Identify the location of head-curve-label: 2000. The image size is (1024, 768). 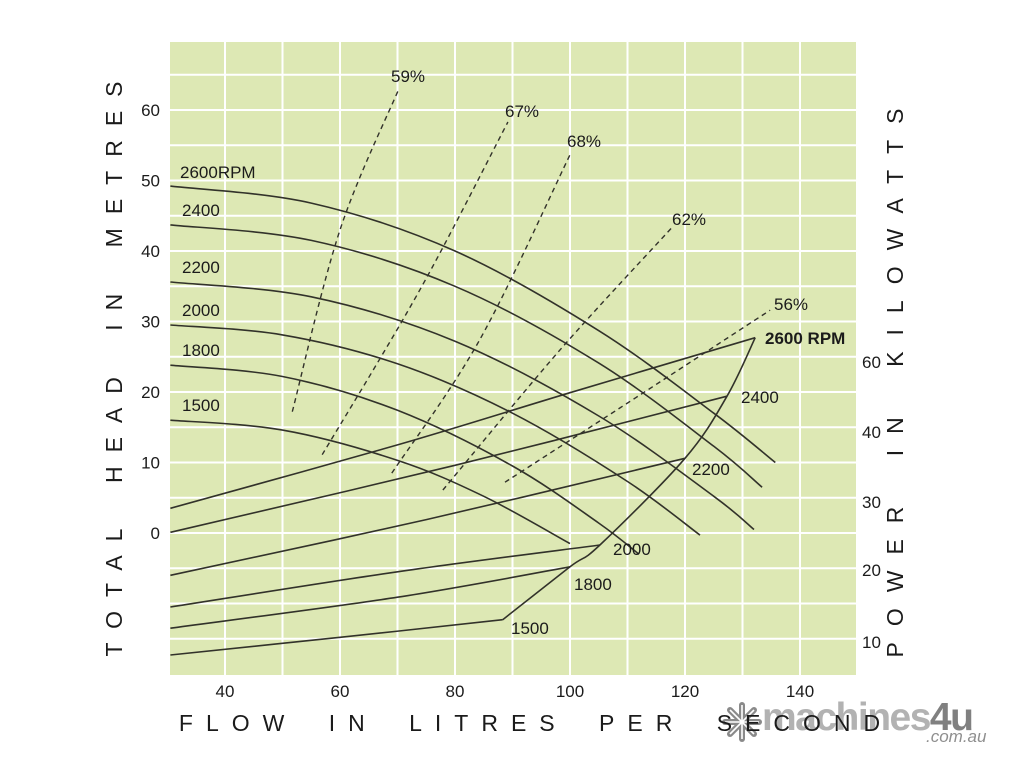
(201, 310).